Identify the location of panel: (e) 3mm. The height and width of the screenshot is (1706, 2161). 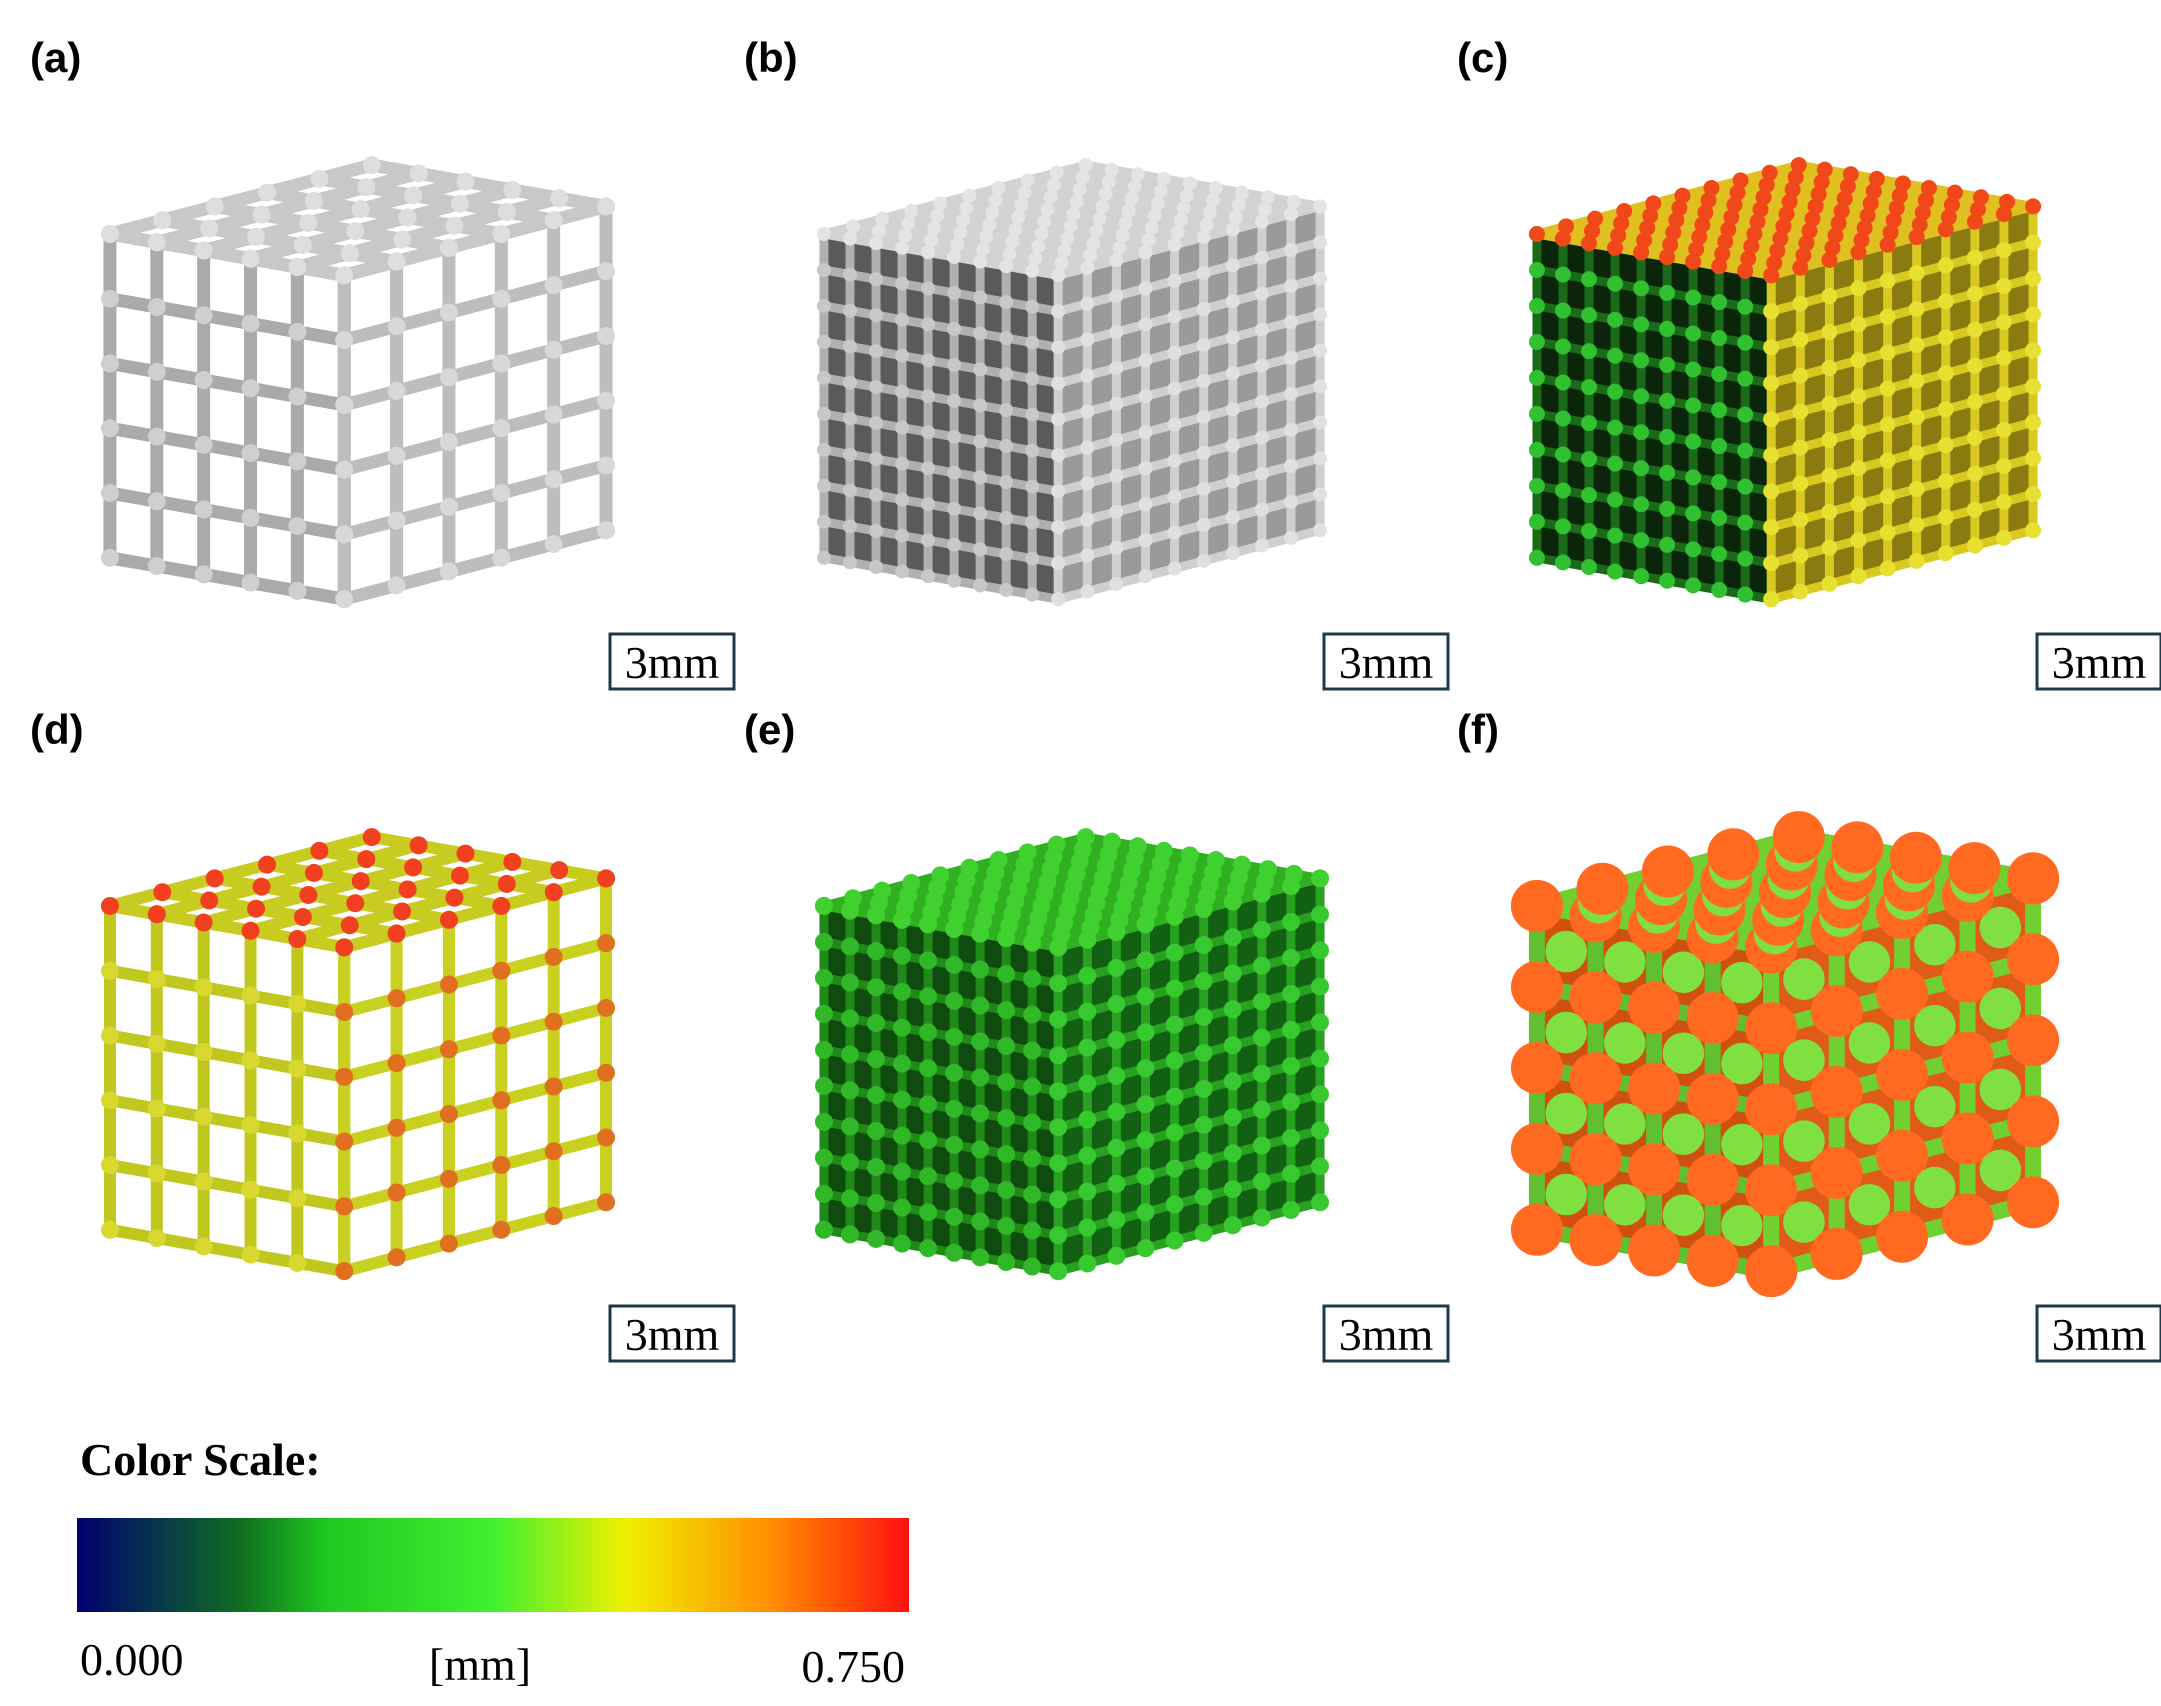
(1097, 1034).